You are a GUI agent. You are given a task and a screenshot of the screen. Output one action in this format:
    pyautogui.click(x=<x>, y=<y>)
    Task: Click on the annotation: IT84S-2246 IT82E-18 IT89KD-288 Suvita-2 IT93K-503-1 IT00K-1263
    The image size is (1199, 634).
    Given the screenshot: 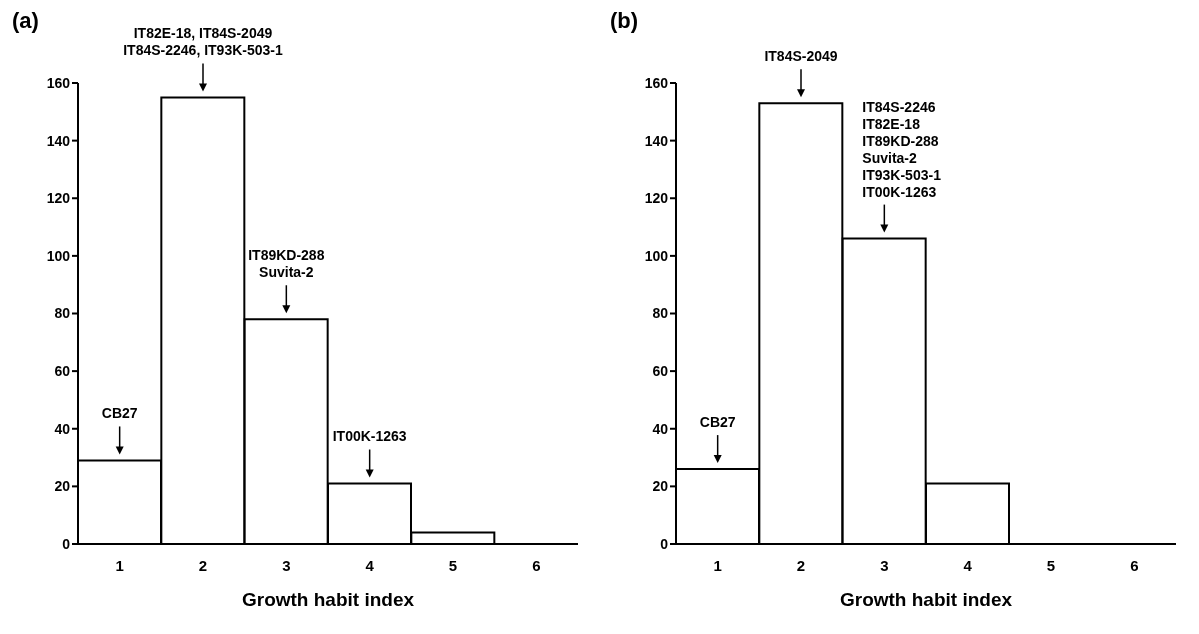 What is the action you would take?
    pyautogui.click(x=902, y=149)
    